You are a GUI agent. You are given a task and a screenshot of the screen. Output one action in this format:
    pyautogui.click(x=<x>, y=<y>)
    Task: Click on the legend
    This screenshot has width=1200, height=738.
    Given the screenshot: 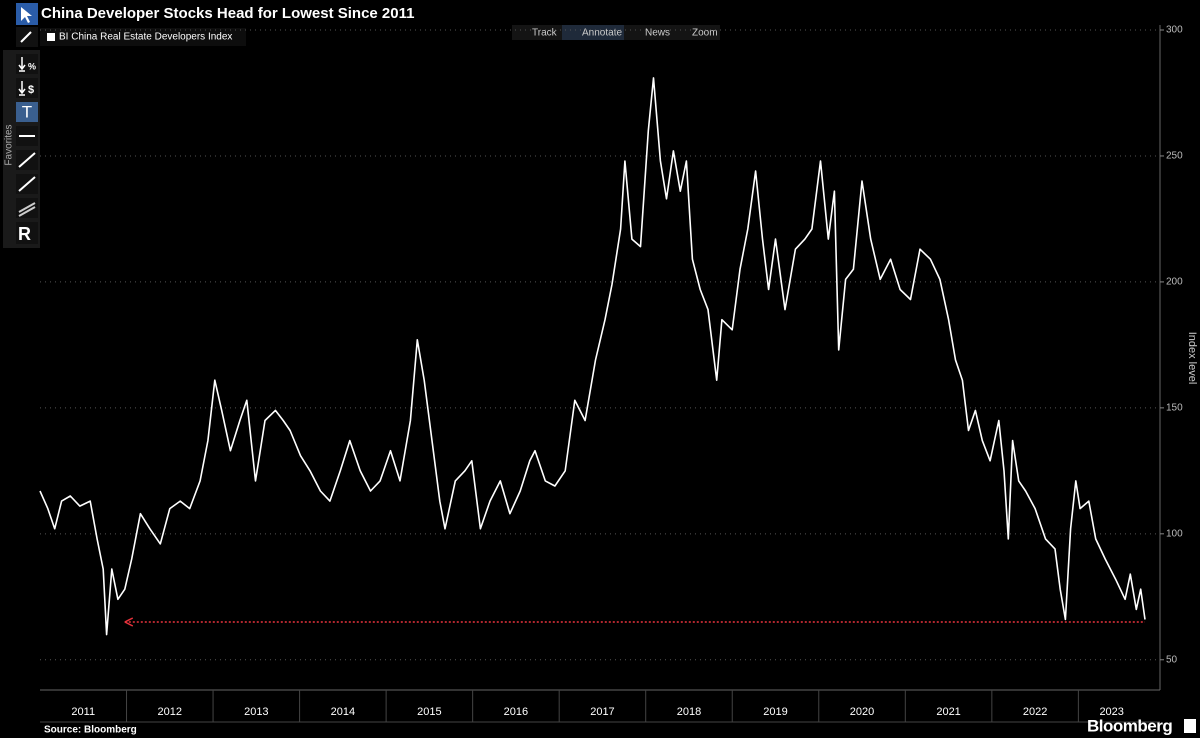 What is the action you would take?
    pyautogui.click(x=143, y=37)
    